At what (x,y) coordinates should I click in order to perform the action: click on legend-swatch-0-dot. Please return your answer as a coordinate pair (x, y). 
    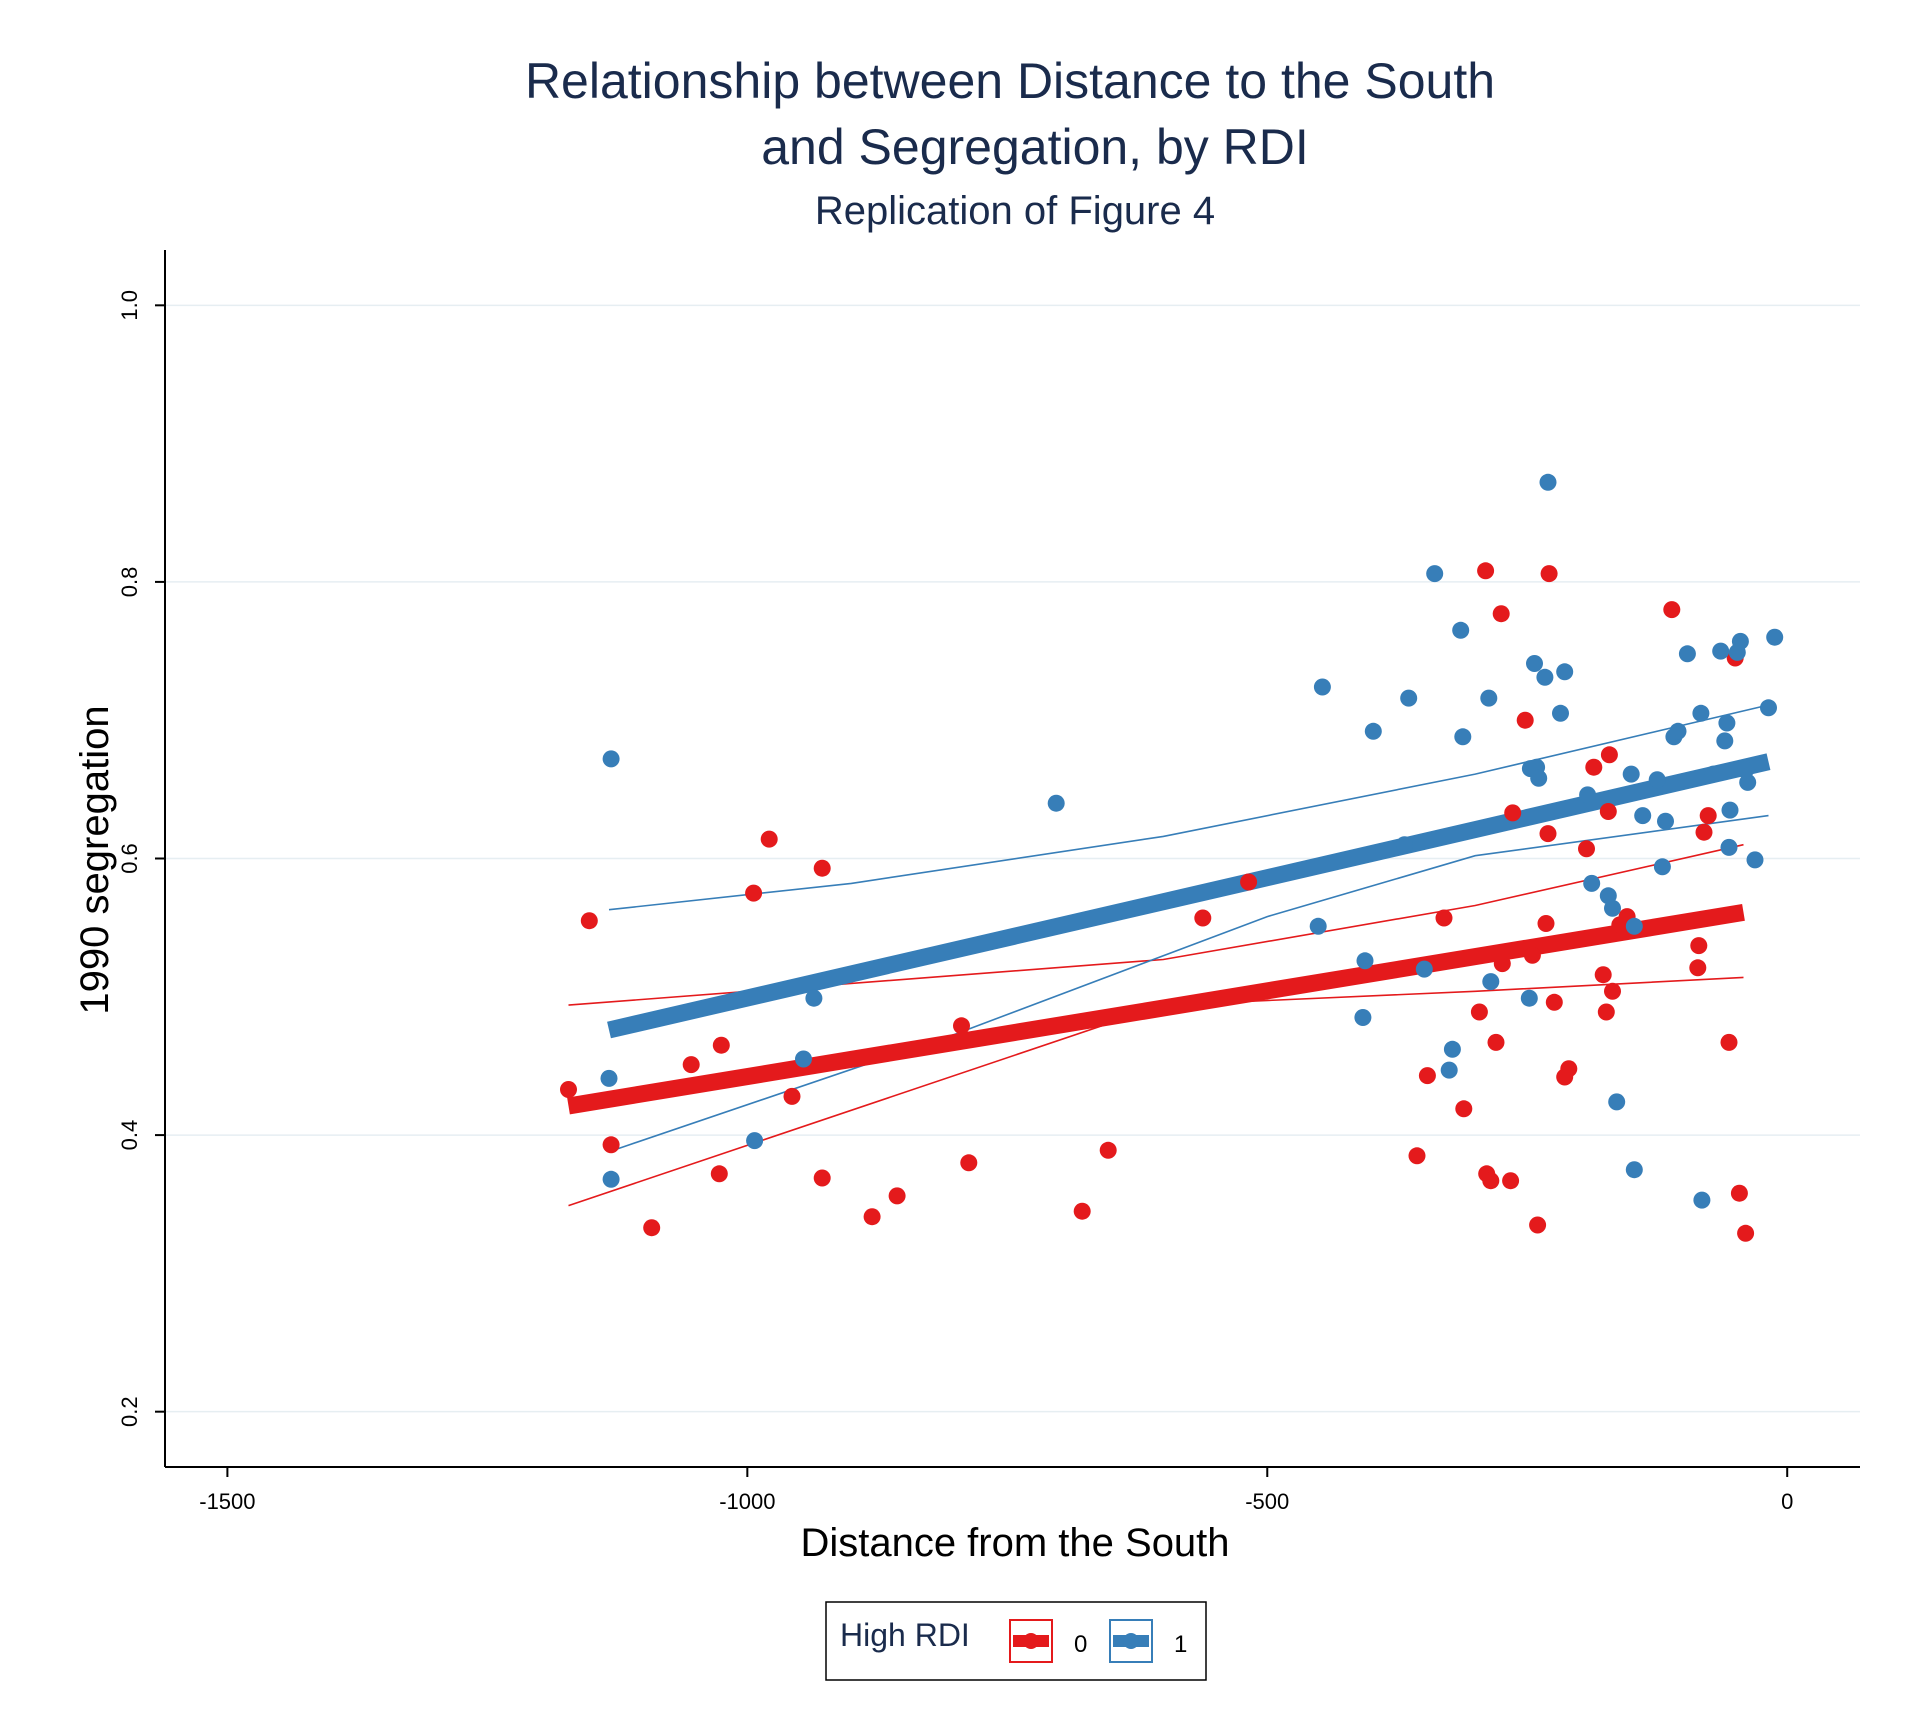
    Looking at the image, I should click on (1031, 1641).